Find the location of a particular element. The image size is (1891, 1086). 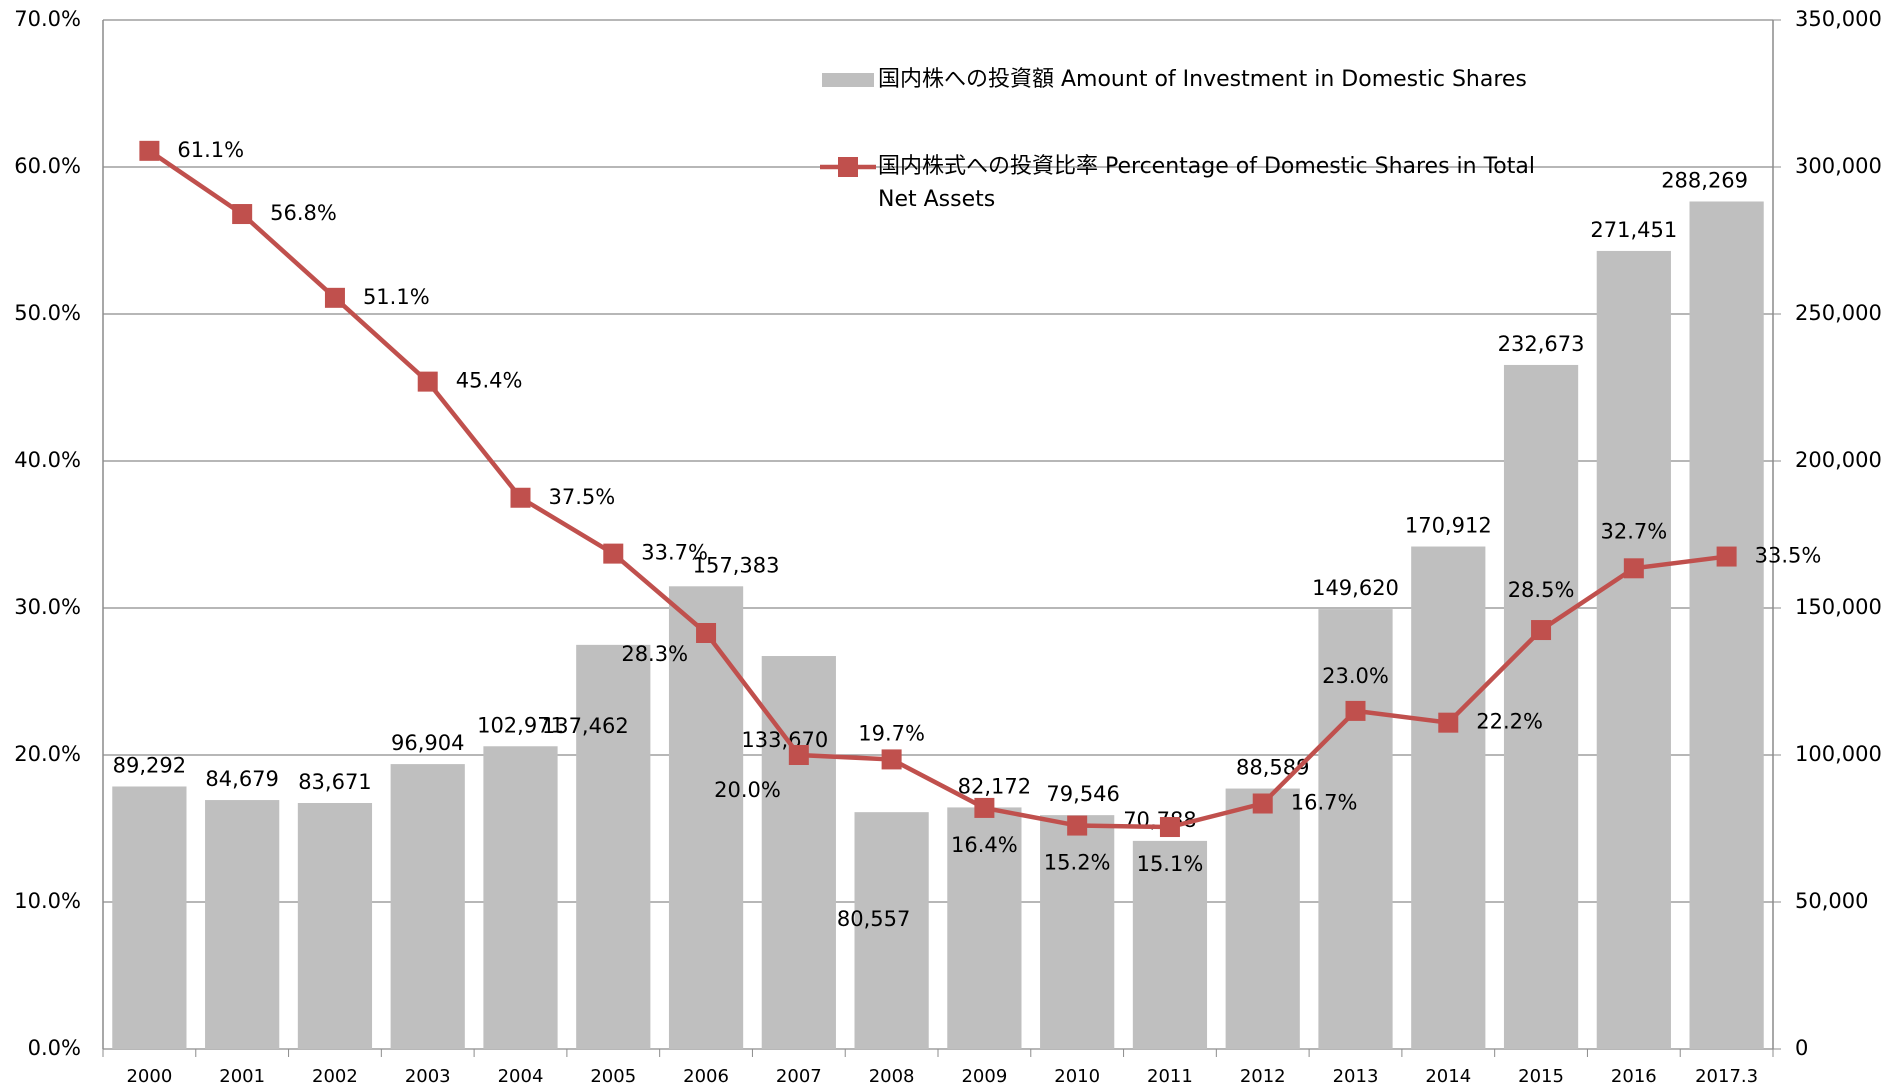

bar-value-label: 79,546 is located at coordinates (1082, 794).